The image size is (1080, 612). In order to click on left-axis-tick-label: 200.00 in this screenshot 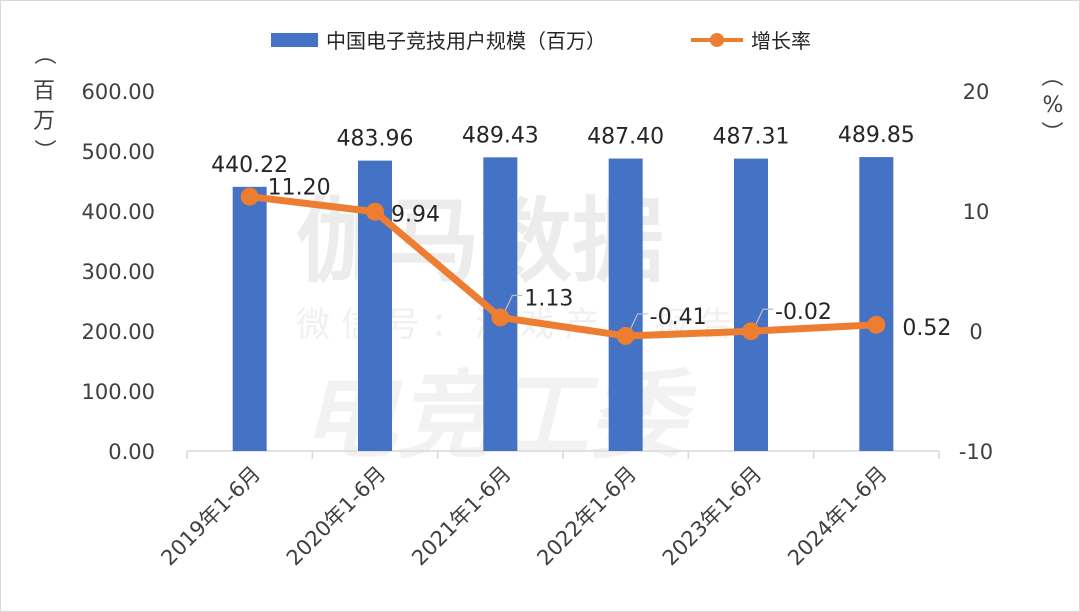, I will do `click(118, 332)`.